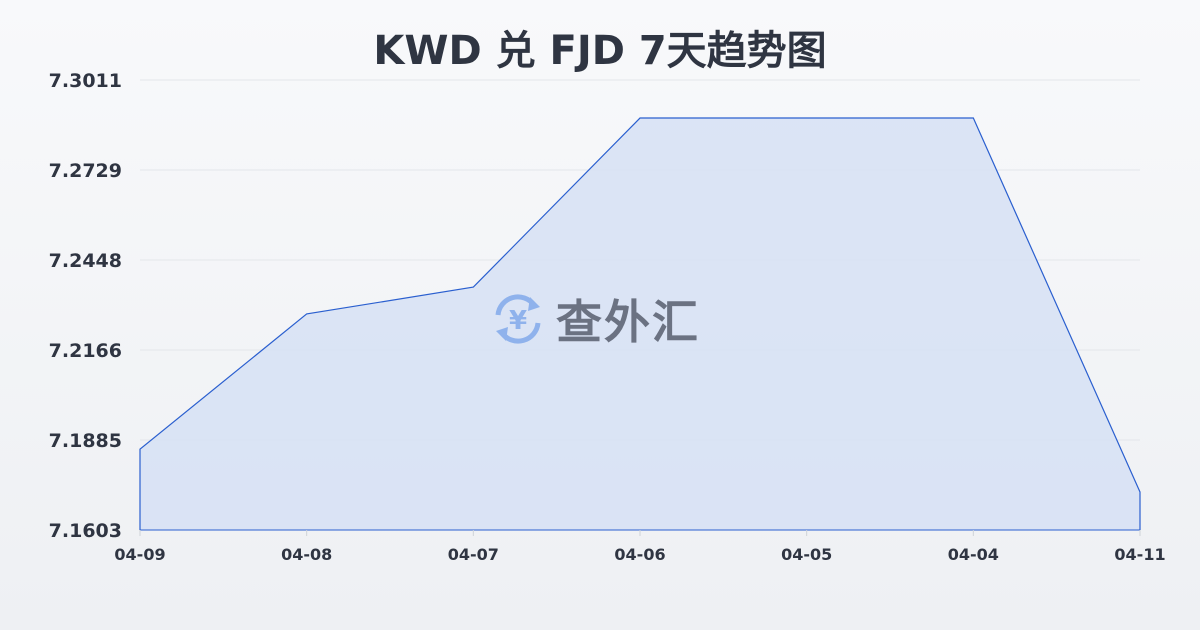 The image size is (1200, 630). What do you see at coordinates (85, 531) in the screenshot?
I see `y-tick-label: 7.1603` at bounding box center [85, 531].